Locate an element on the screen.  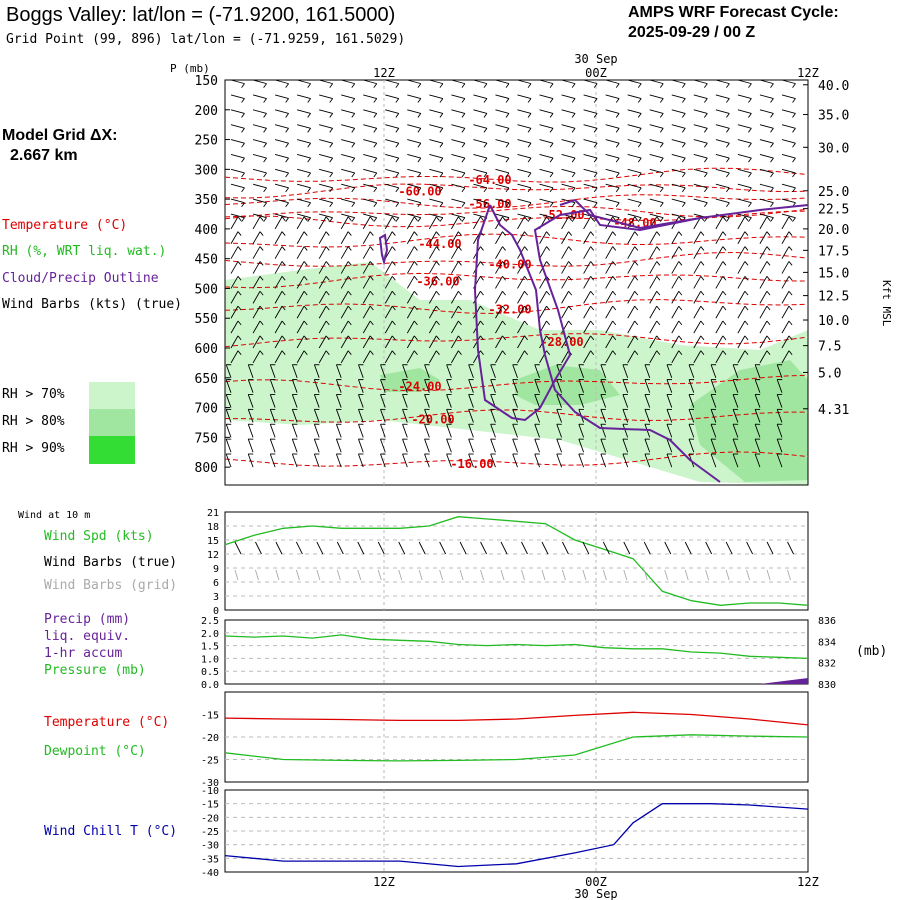
cloud-outline-path is located at coordinates (383, 249).